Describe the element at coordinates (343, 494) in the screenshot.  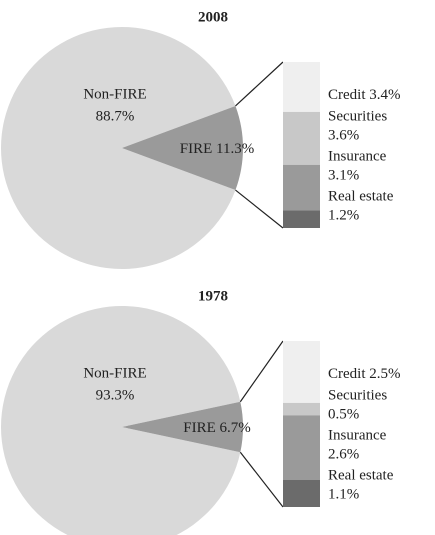
I see `breakdown-value: 1.1%` at that location.